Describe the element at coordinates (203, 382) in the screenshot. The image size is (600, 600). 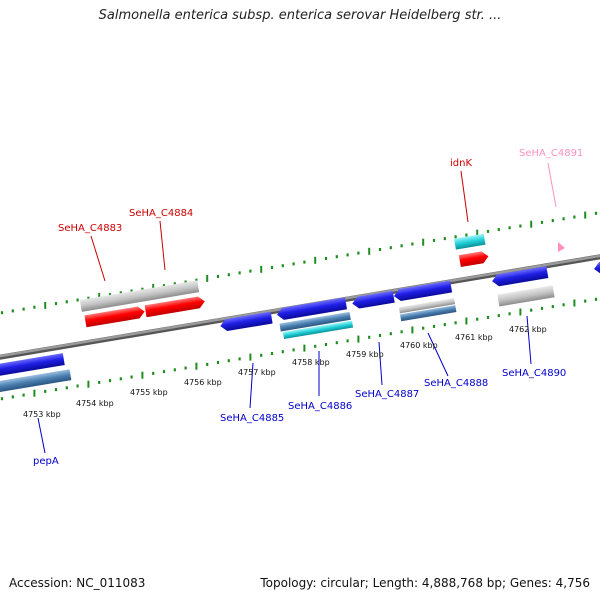
I see `tick-label: 4756 kbp` at that location.